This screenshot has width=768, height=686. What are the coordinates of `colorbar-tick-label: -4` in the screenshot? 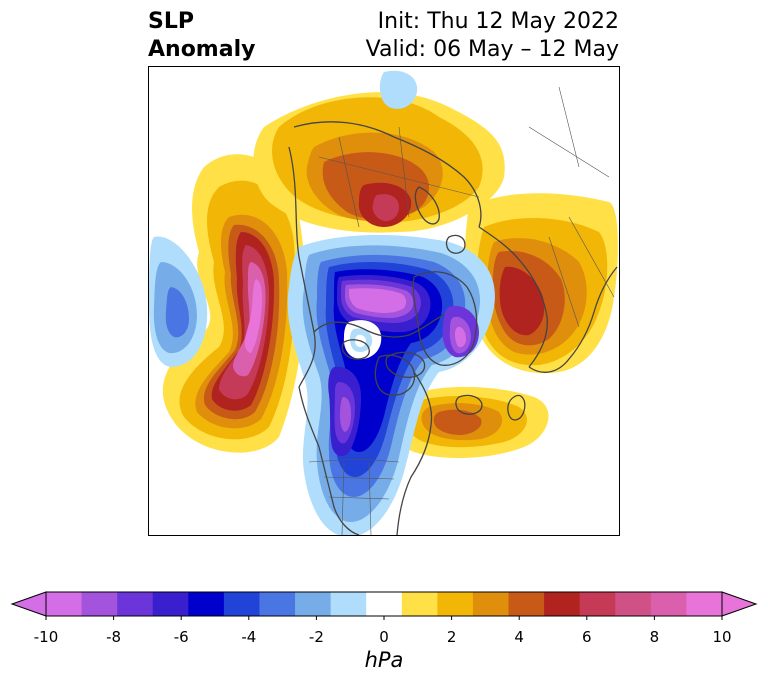 It's located at (249, 637).